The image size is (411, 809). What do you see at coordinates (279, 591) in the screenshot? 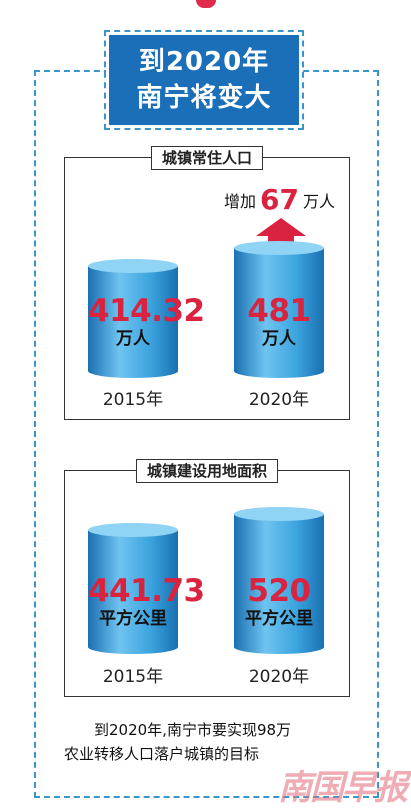
I see `bar-value-label: 520` at bounding box center [279, 591].